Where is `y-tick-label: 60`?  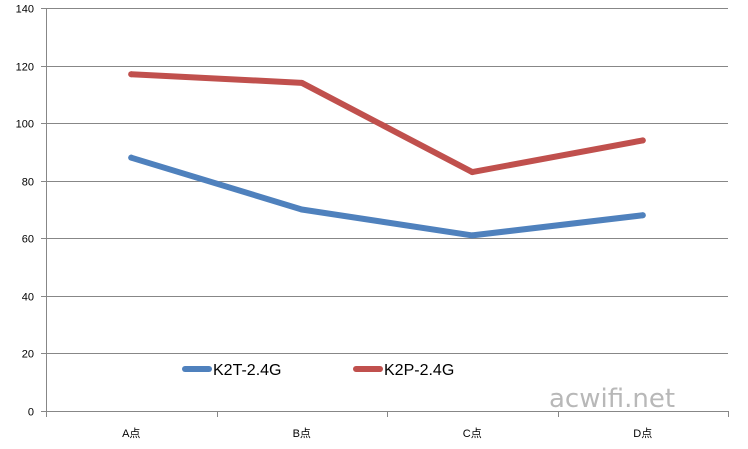 y-tick-label: 60 is located at coordinates (28, 240).